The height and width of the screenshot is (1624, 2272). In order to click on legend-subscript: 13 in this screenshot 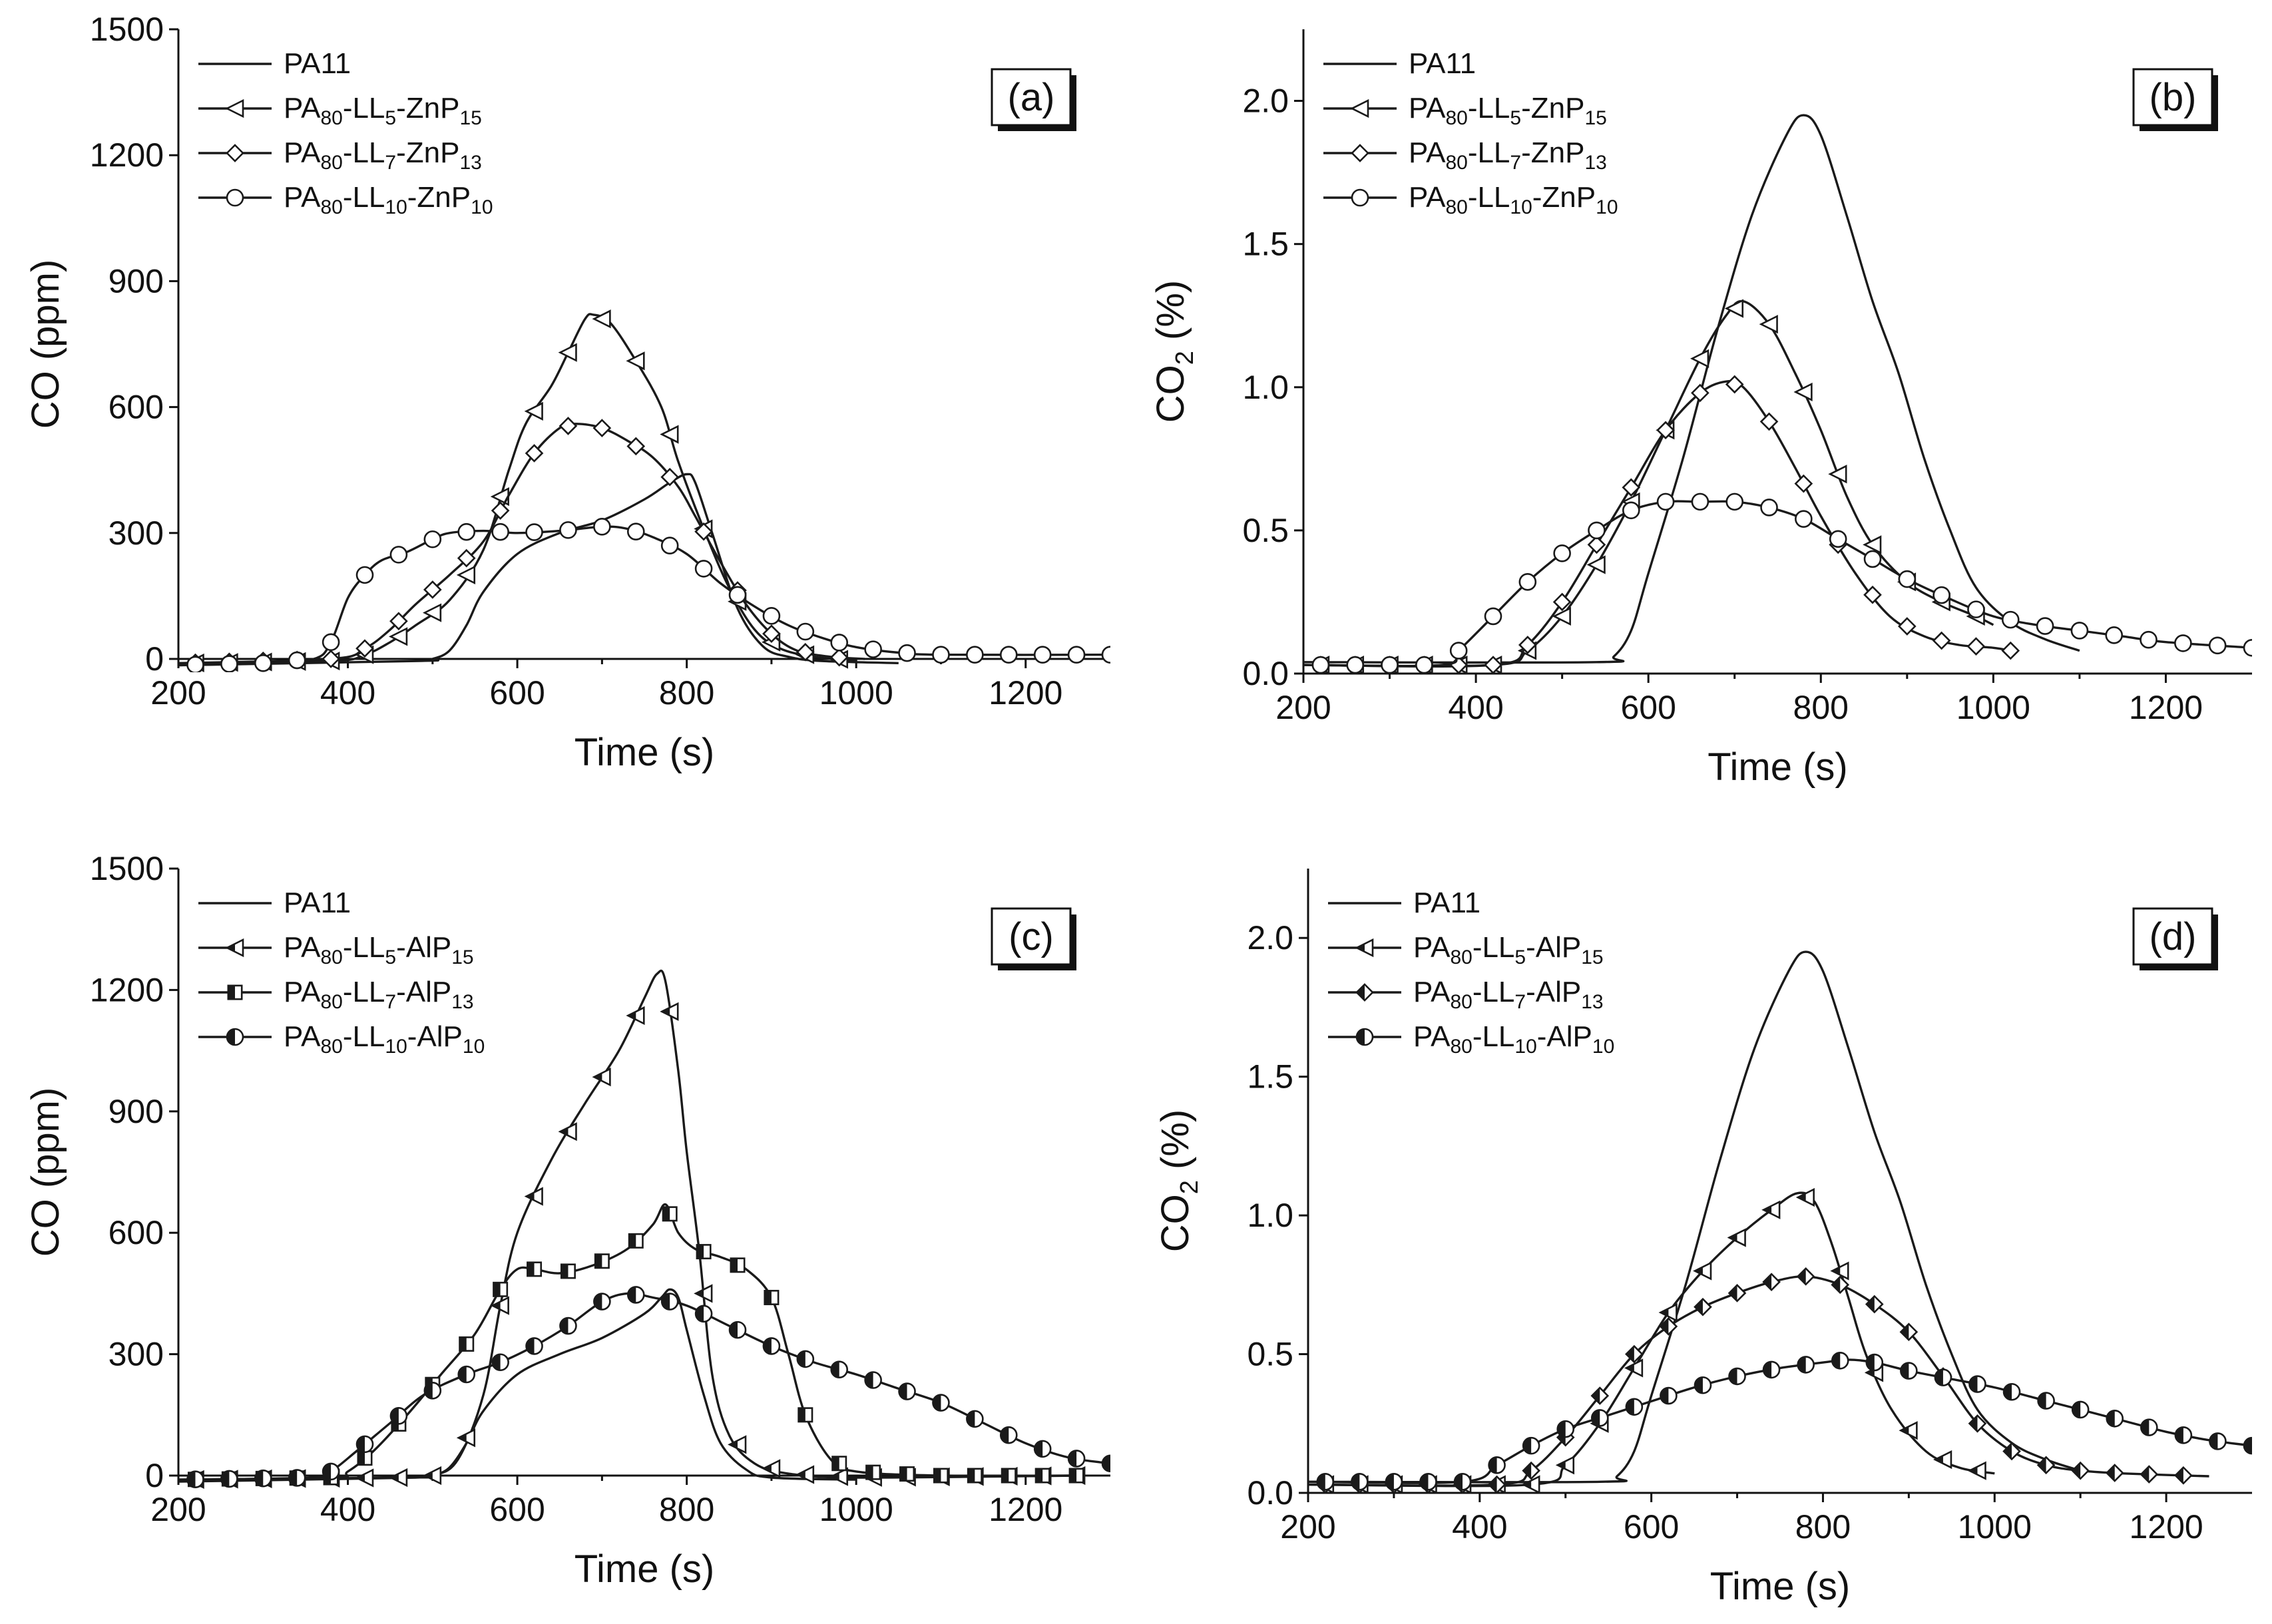, I will do `click(1595, 163)`.